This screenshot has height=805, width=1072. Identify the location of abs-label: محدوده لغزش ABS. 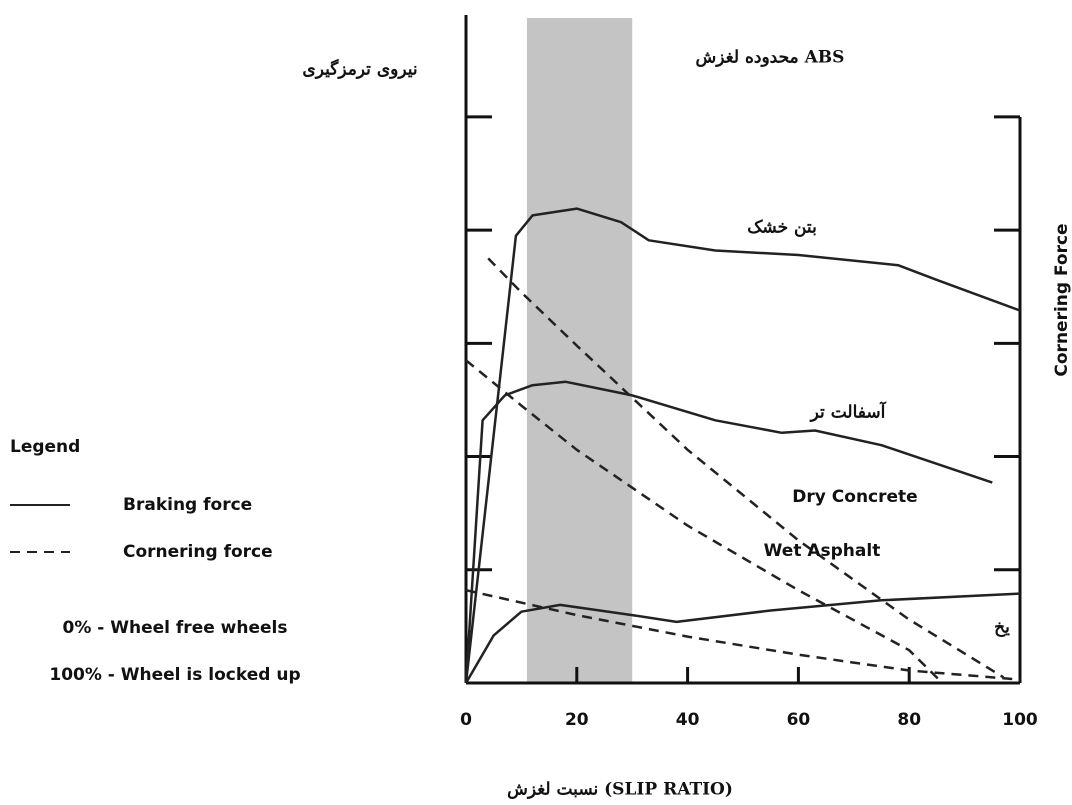
(770, 58).